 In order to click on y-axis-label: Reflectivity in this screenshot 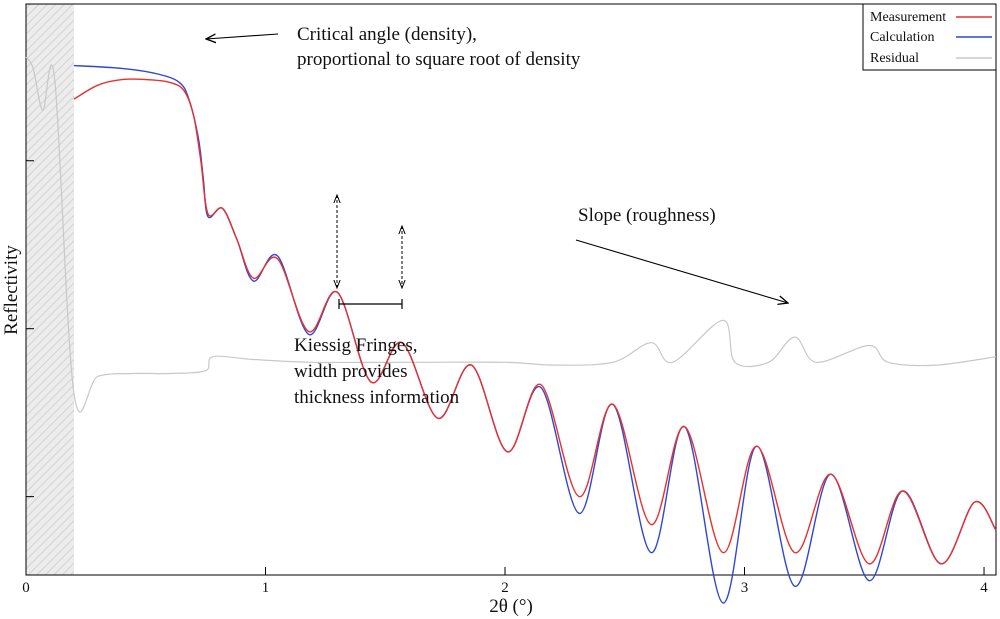, I will do `click(11, 290)`.